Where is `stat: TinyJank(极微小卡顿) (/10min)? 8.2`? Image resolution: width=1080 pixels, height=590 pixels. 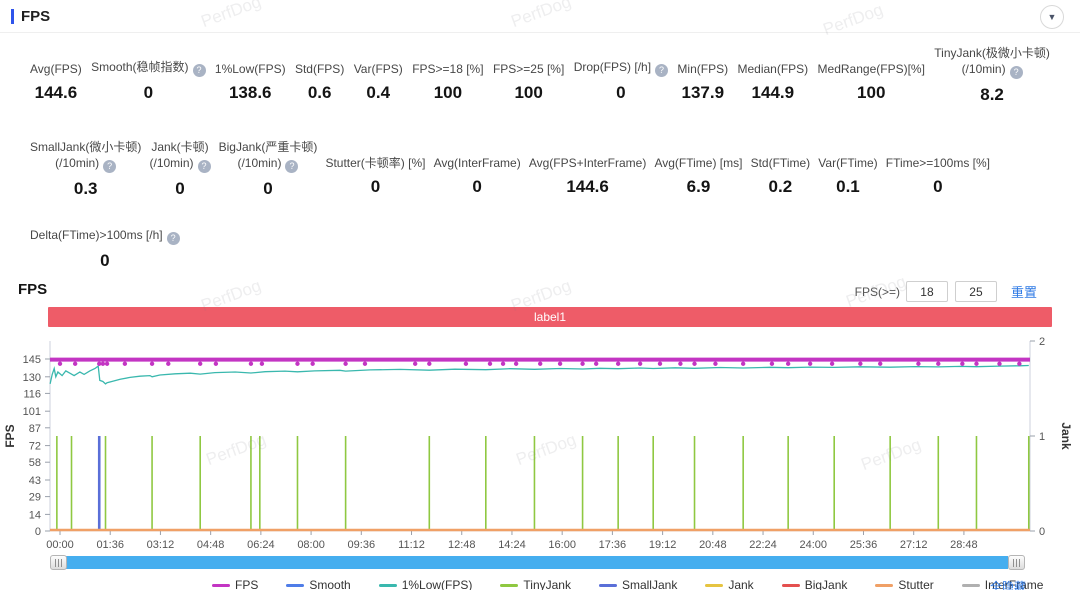 stat: TinyJank(极微小卡顿) (/10min)? 8.2 is located at coordinates (992, 75).